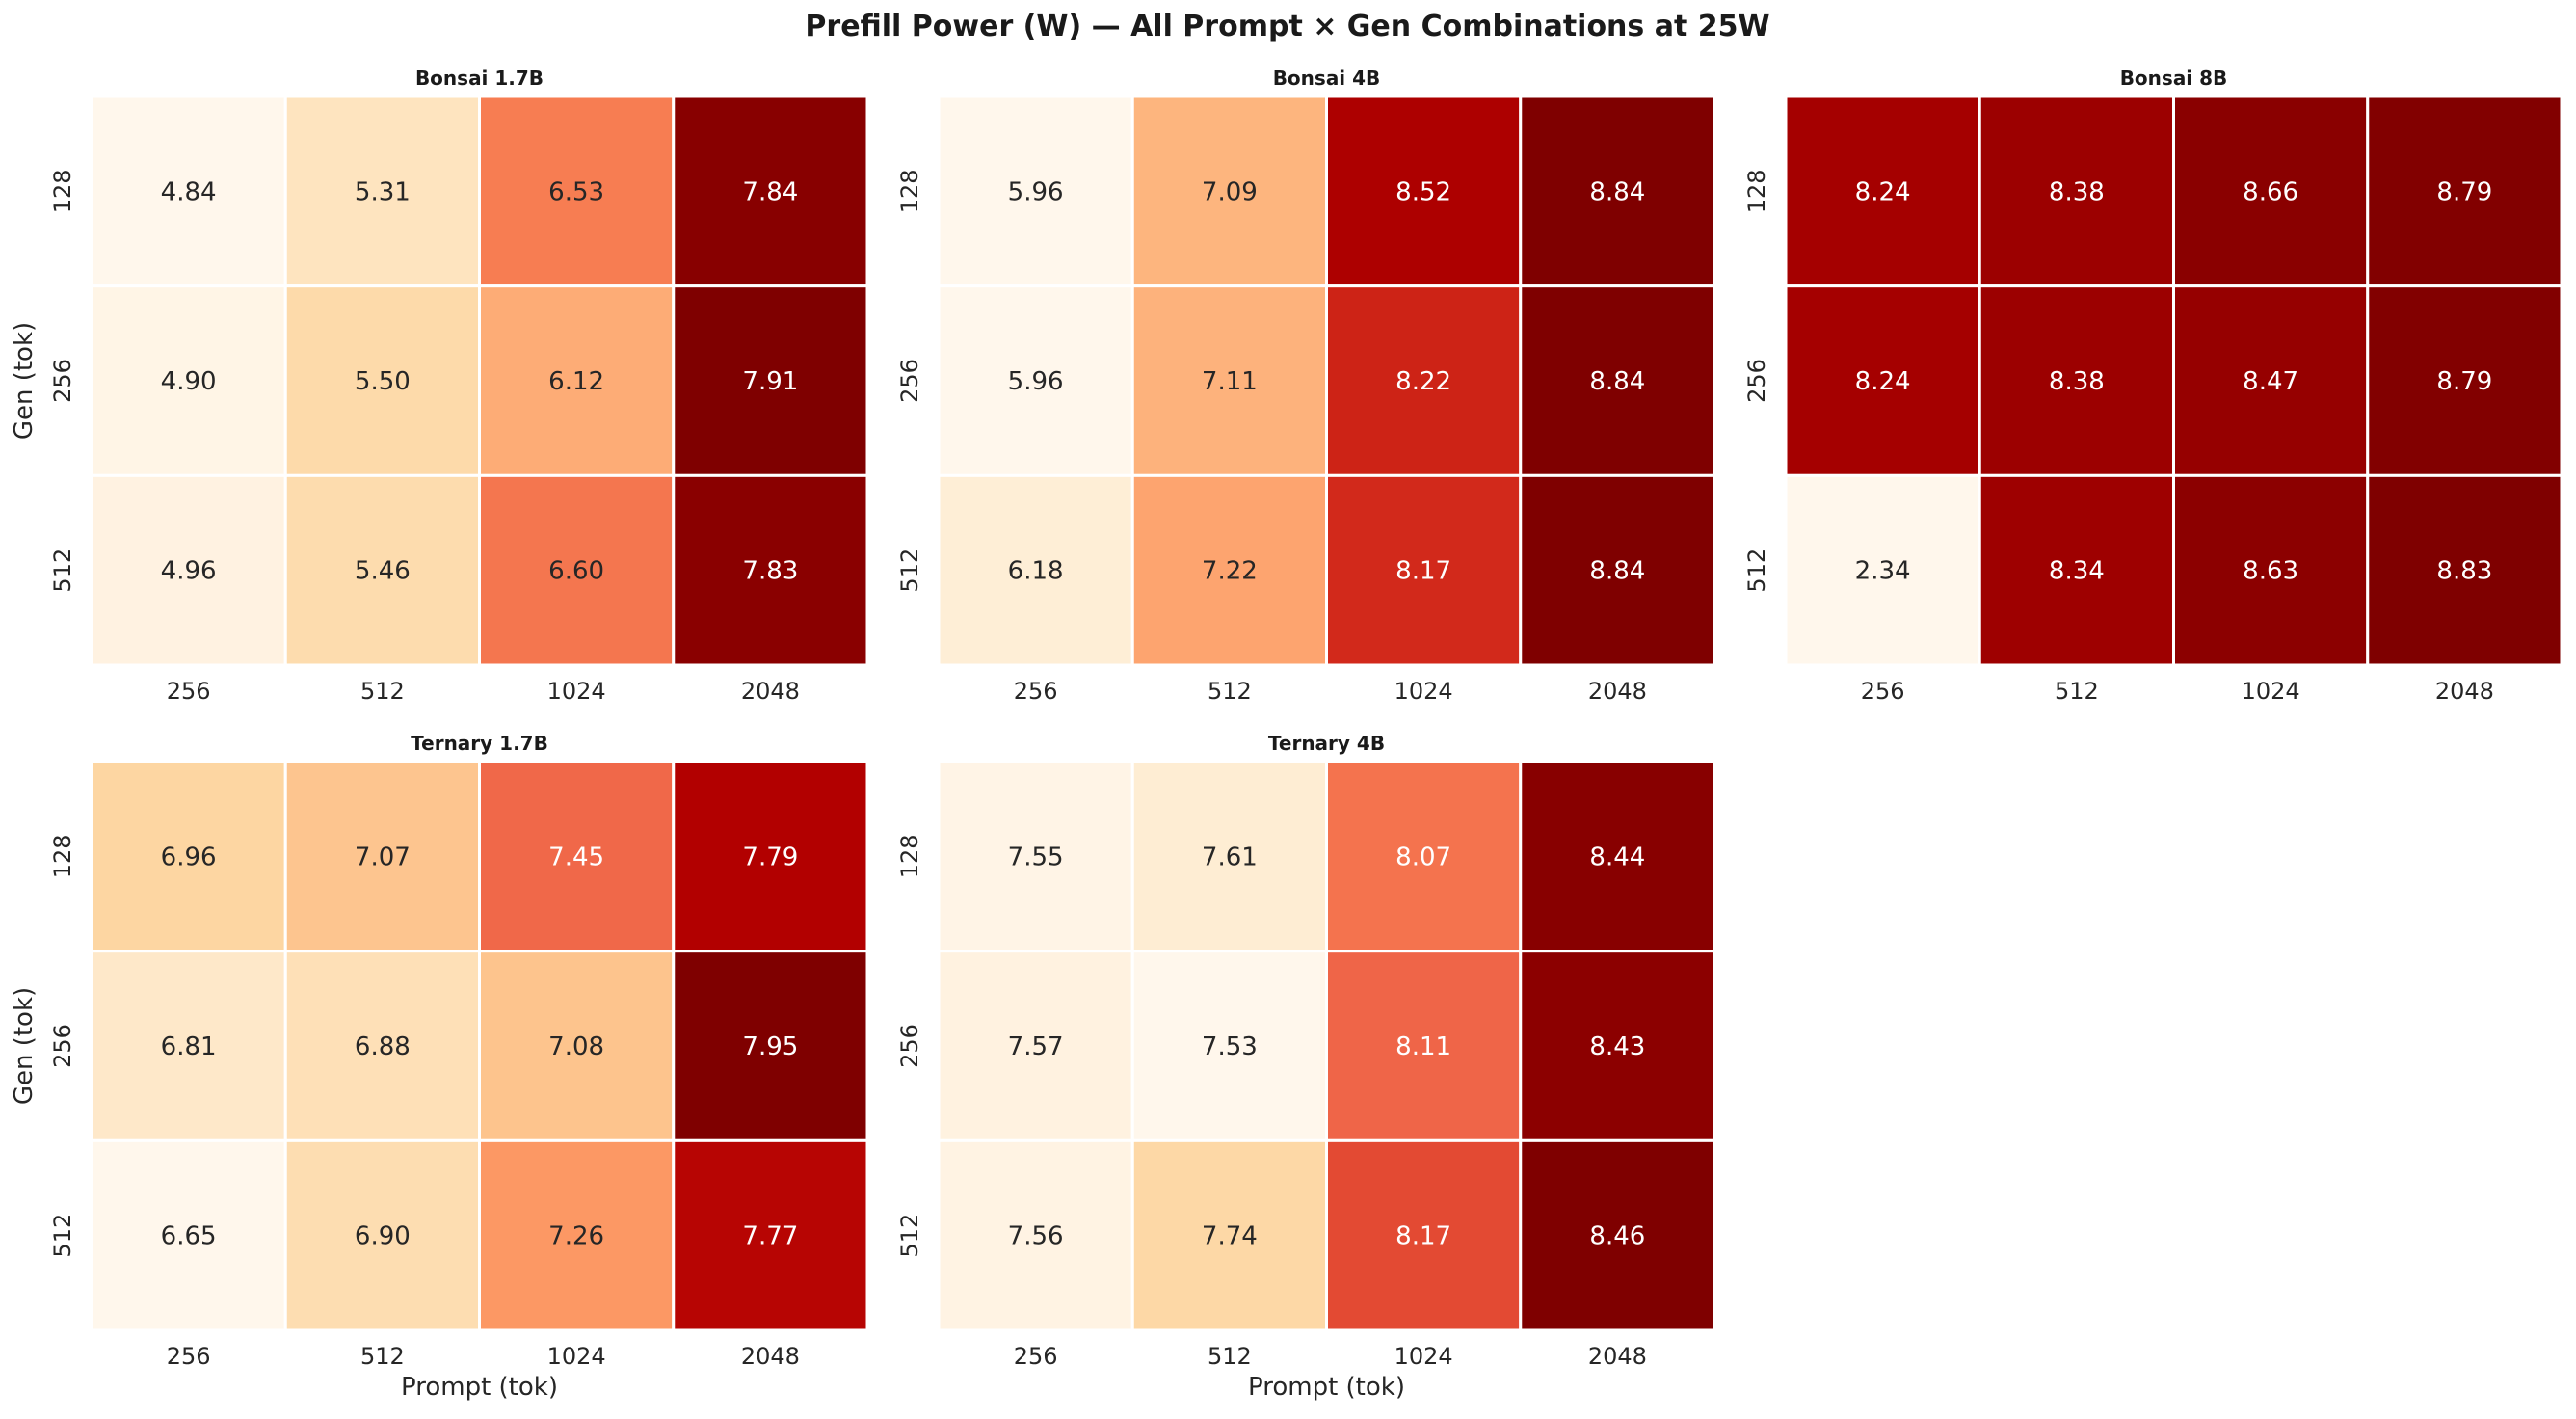 Image resolution: width=2576 pixels, height=1419 pixels. What do you see at coordinates (770, 191) in the screenshot?
I see `cell-value-label: 7.84` at bounding box center [770, 191].